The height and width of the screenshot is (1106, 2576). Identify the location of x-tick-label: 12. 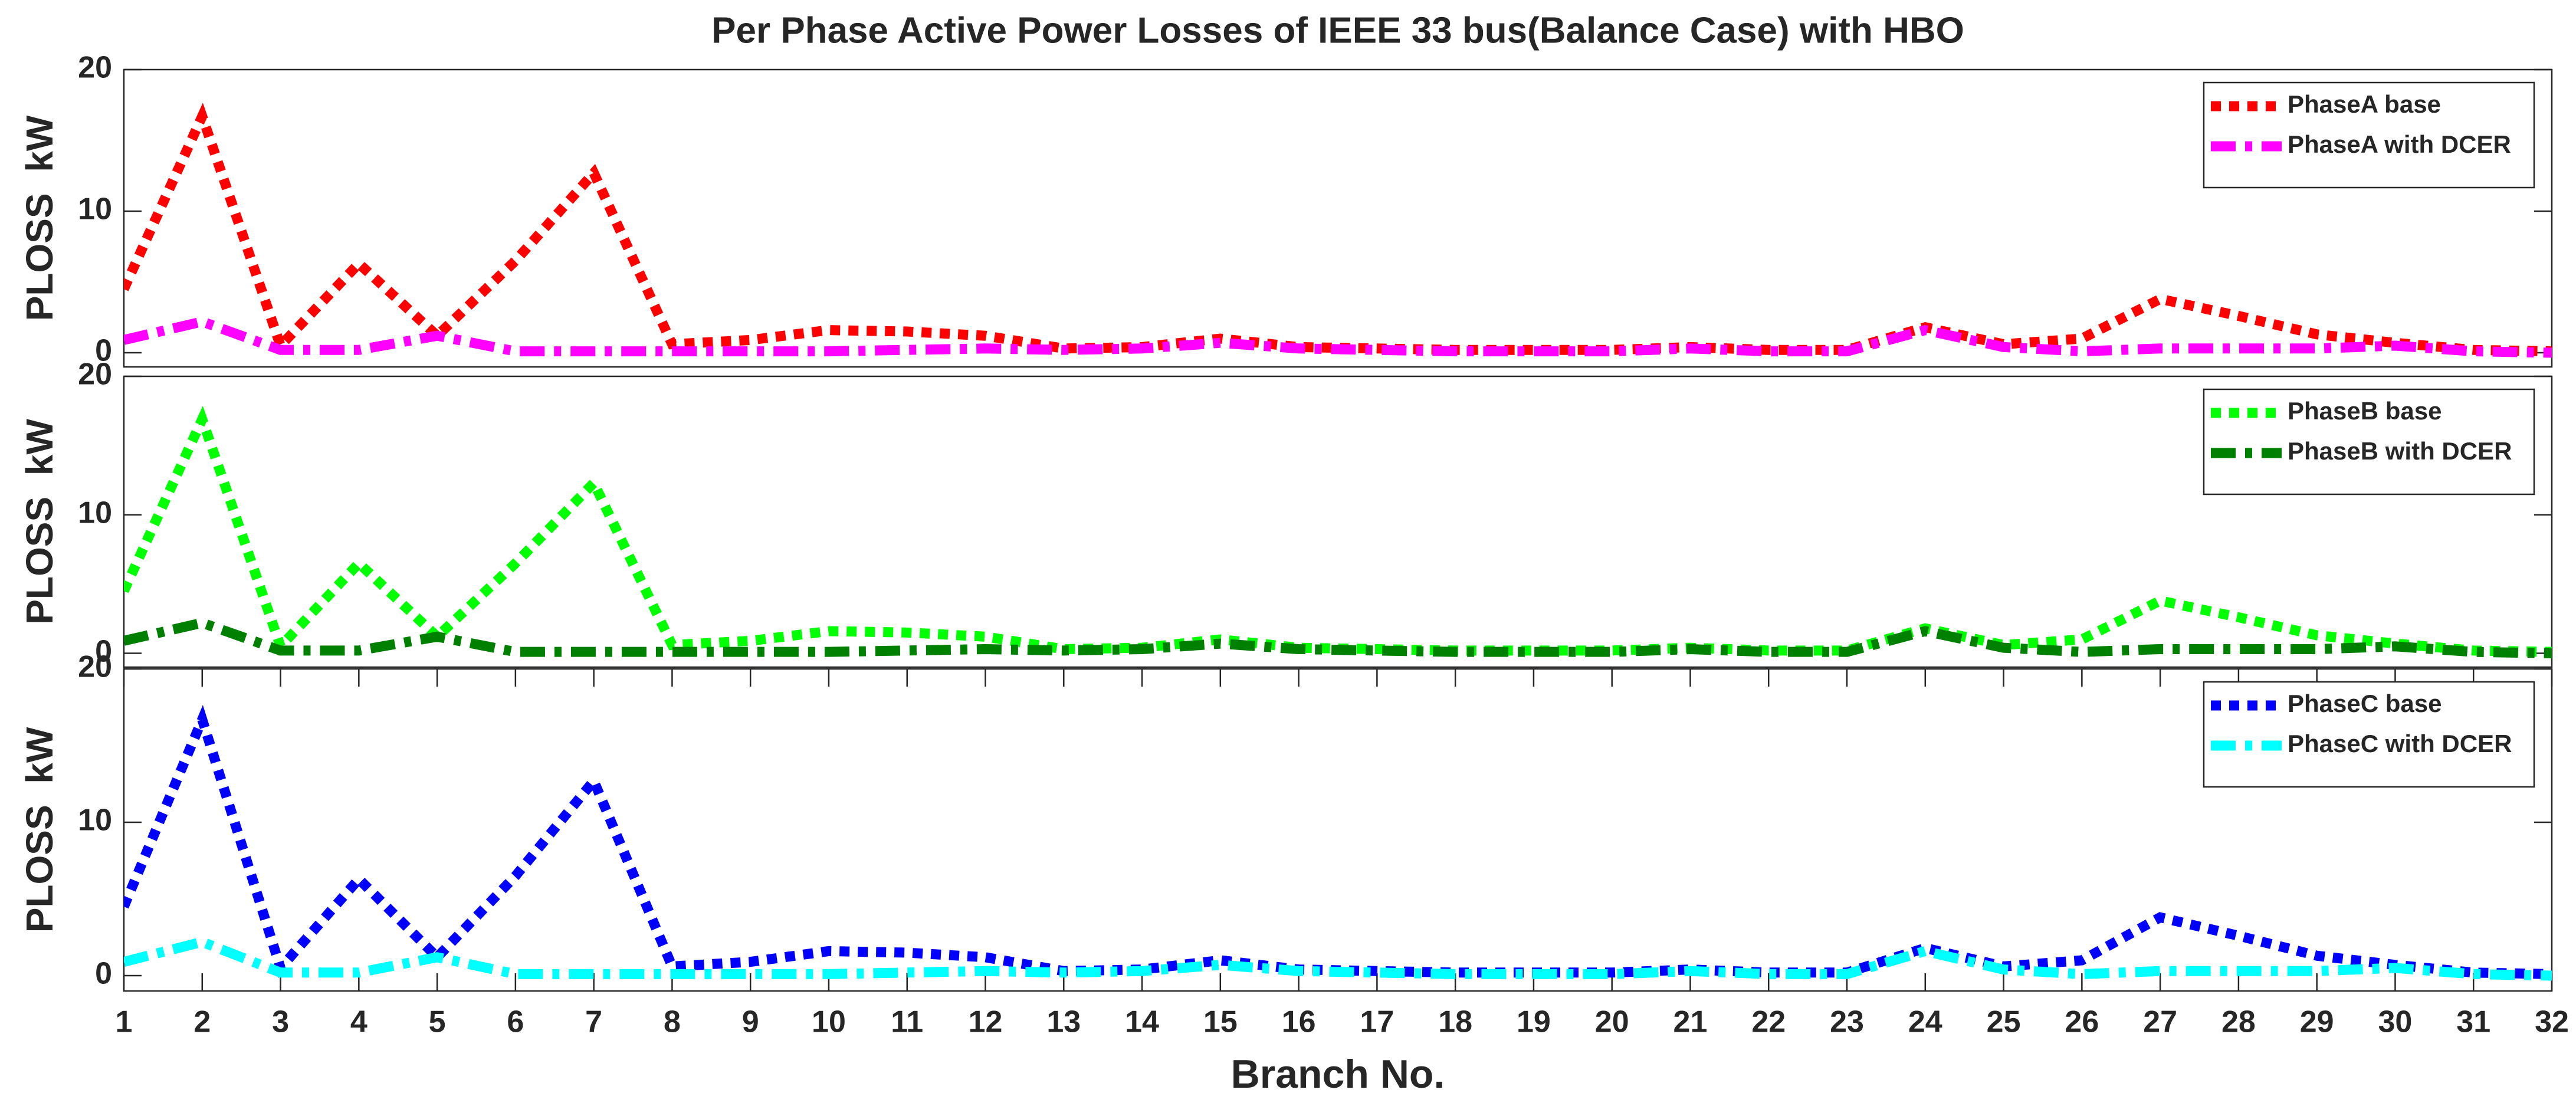
(986, 1022).